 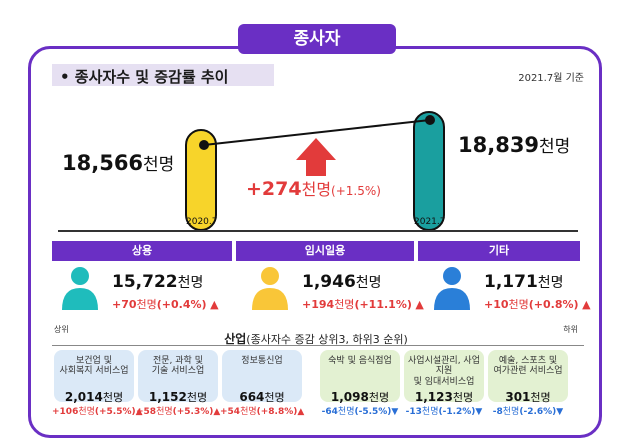 I want to click on industry-name: 예술, 스포츠 및, so click(x=528, y=361).